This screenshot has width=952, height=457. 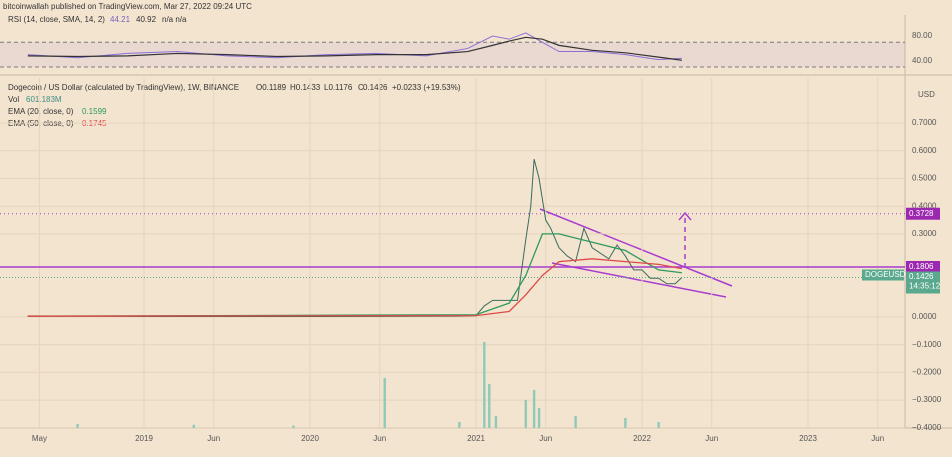 What do you see at coordinates (642, 438) in the screenshot?
I see `x-tick-label: 2022` at bounding box center [642, 438].